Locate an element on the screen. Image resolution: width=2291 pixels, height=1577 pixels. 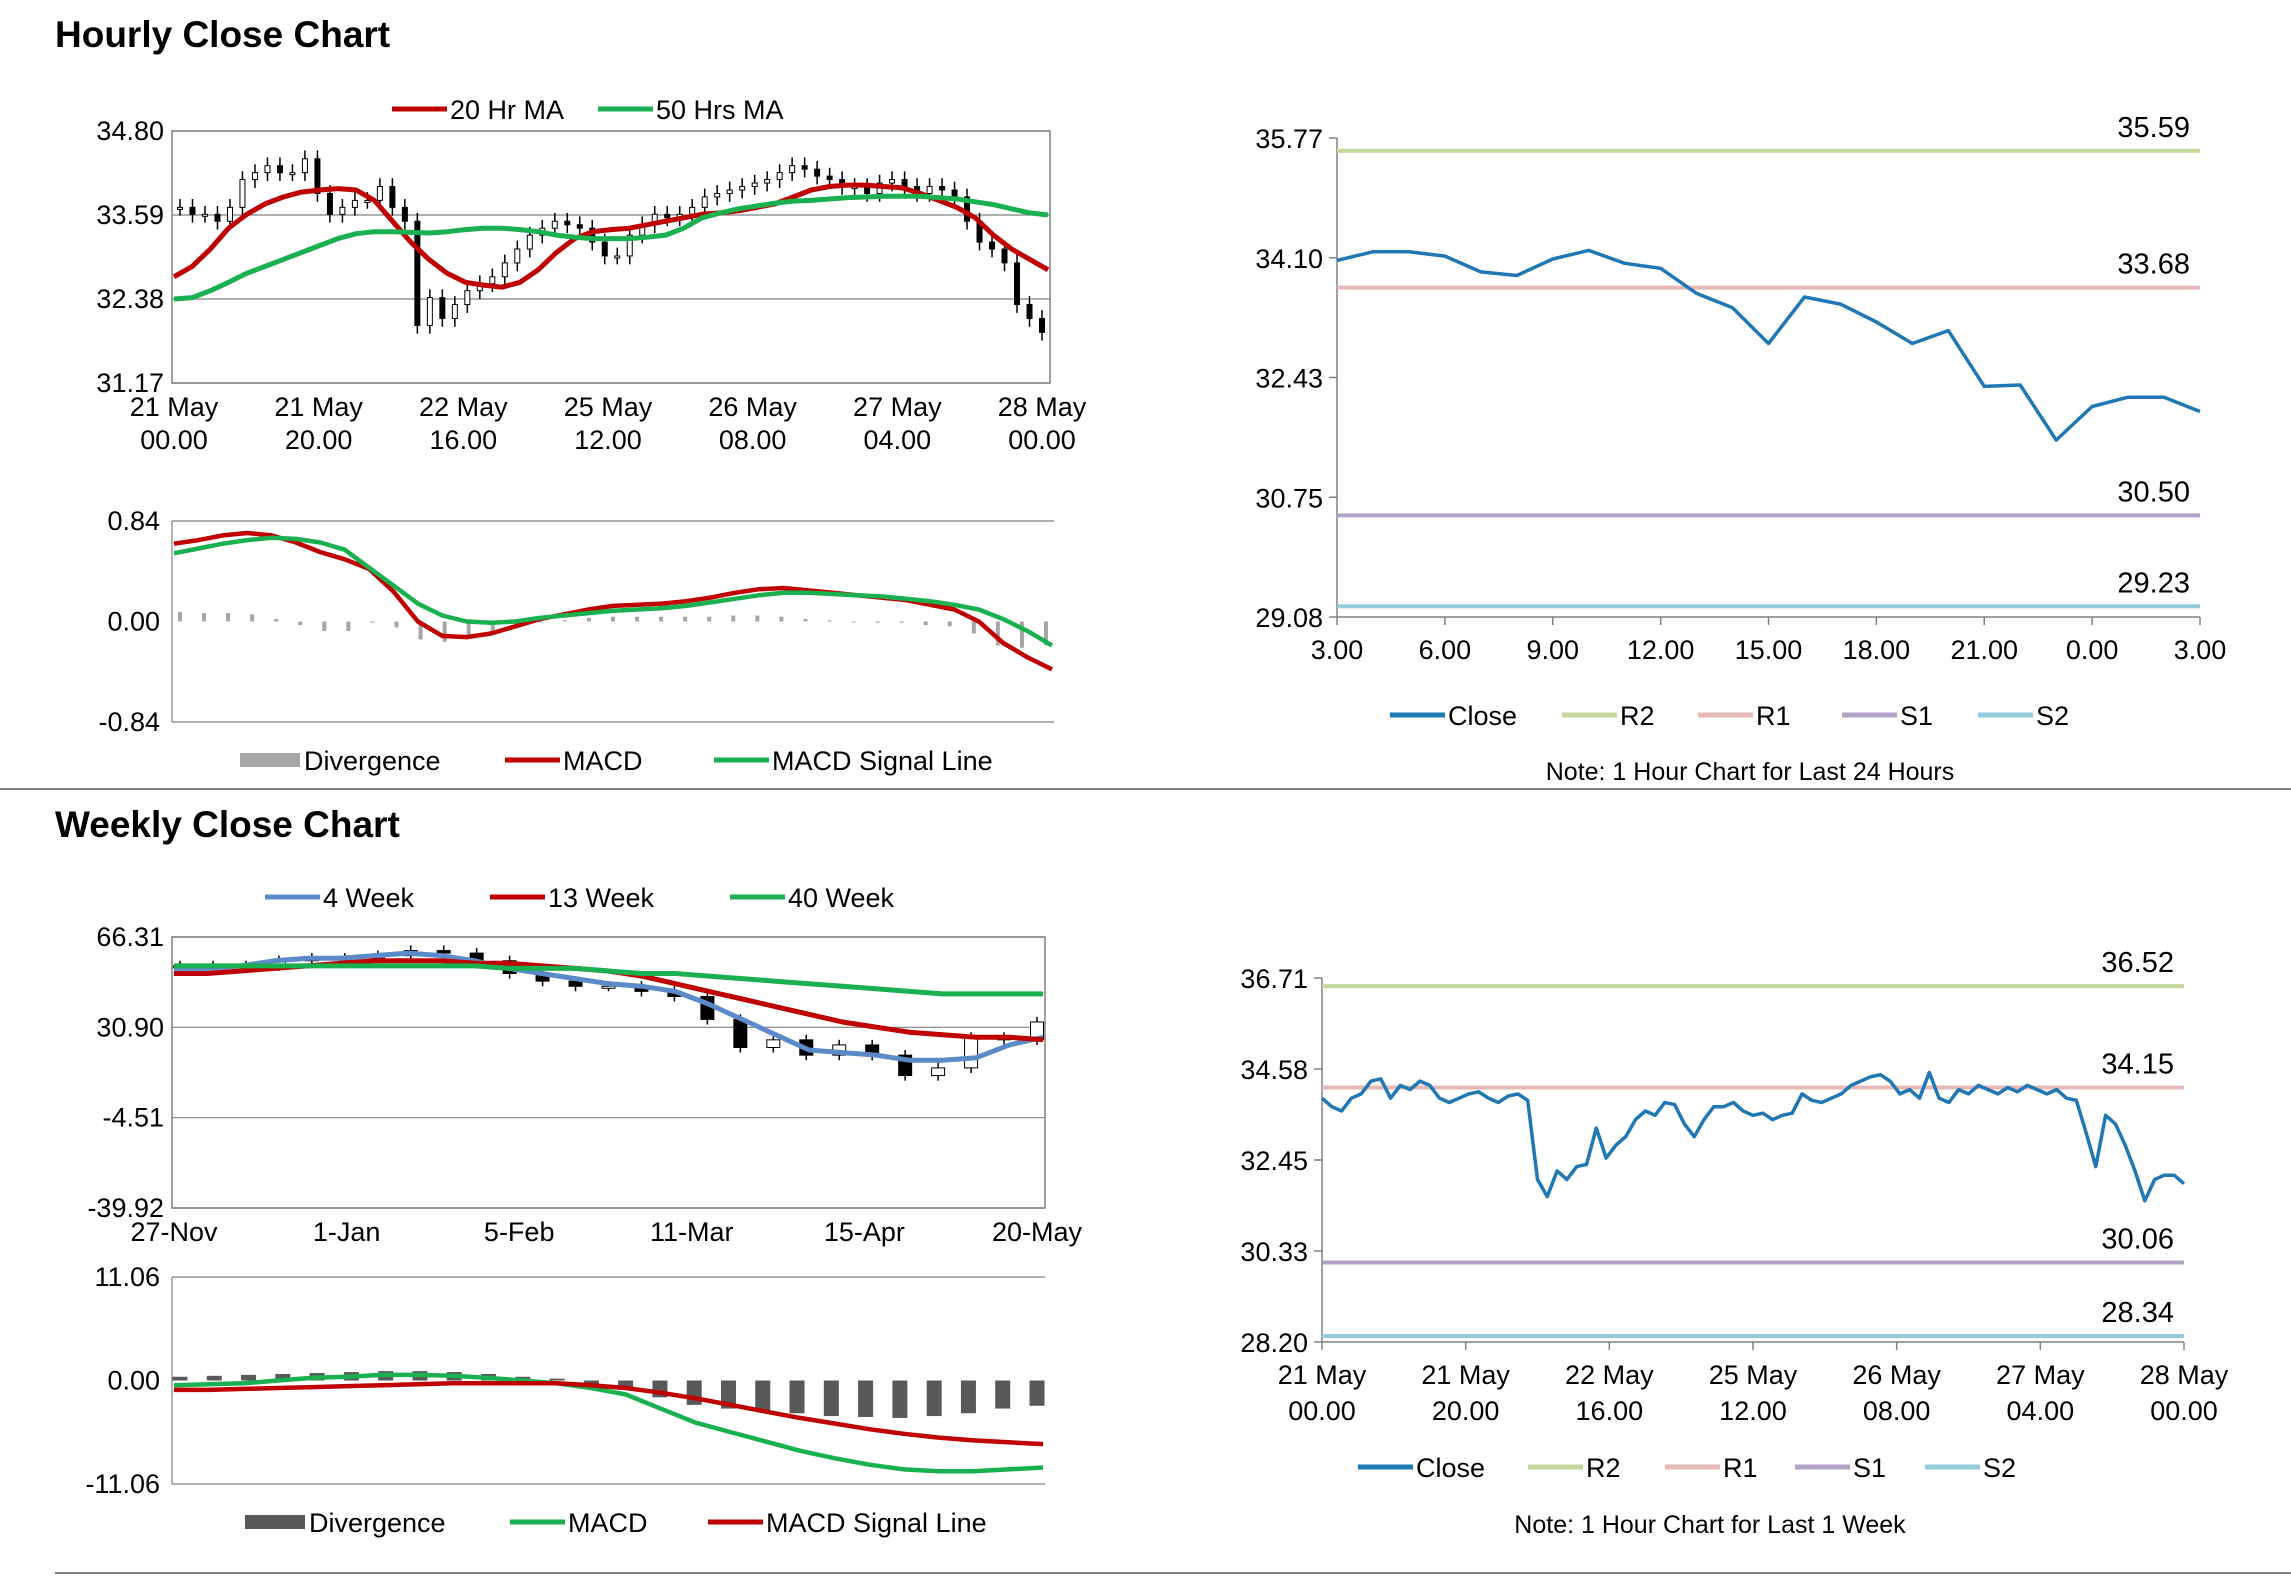
chart-note: Note: 1 Hour Chart for Last 1 Week is located at coordinates (1710, 1525).